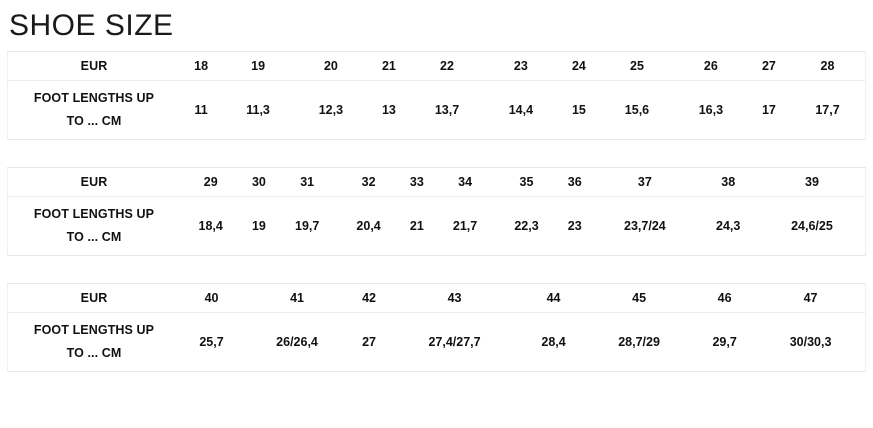 The image size is (873, 428). Describe the element at coordinates (416, 182) in the screenshot. I see `eur-size-cell: 33` at that location.